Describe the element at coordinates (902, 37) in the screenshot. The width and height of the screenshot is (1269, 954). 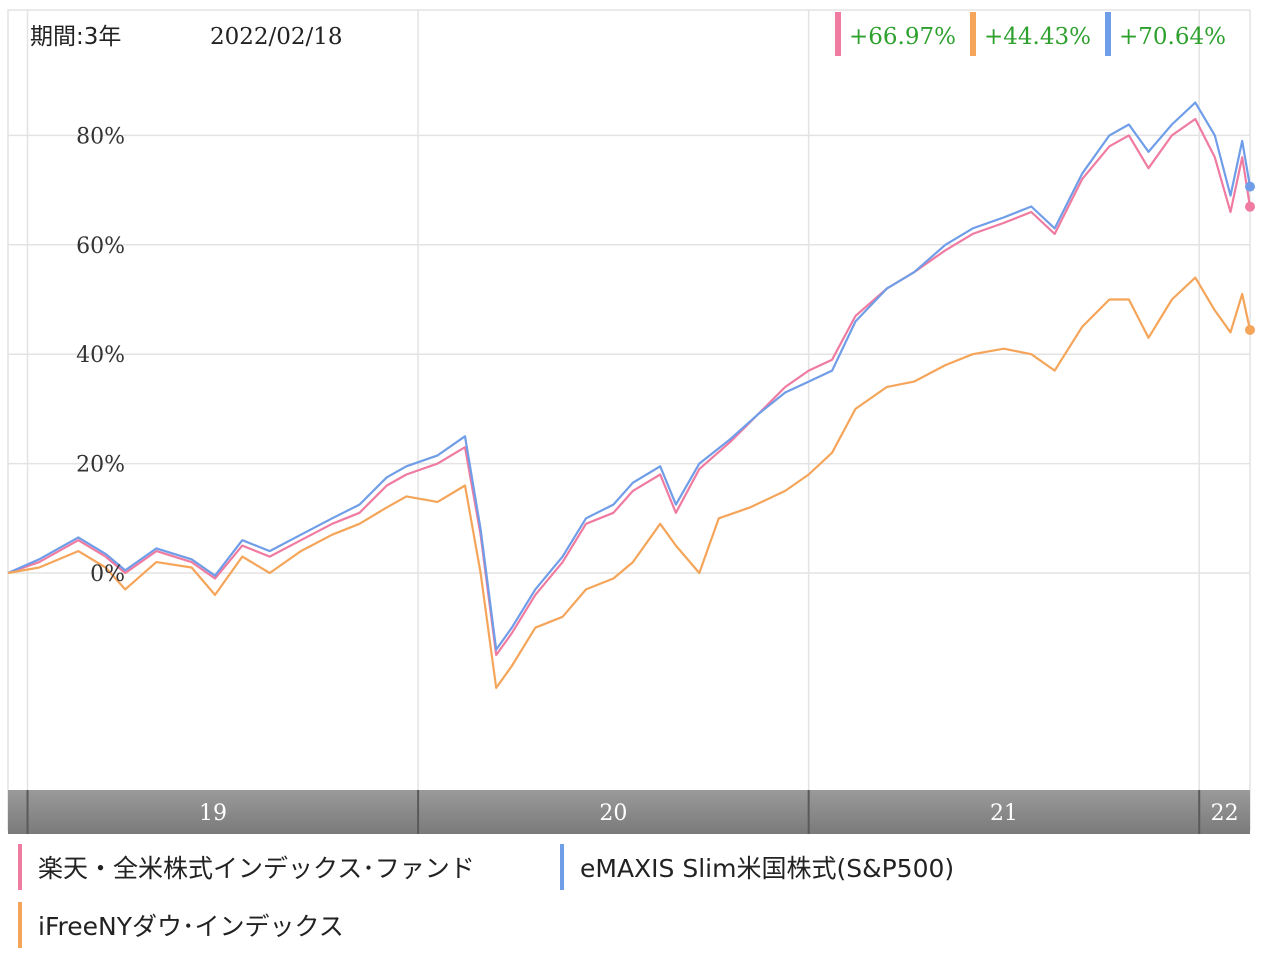
I see `return-value: +66.97%` at that location.